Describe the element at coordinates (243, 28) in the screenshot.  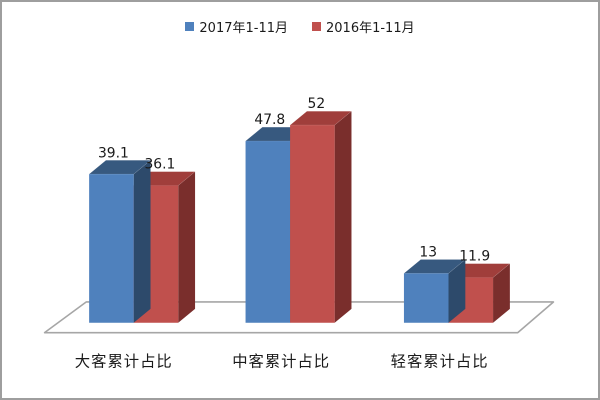
I see `legend-label-2017: 2017年1-11月` at that location.